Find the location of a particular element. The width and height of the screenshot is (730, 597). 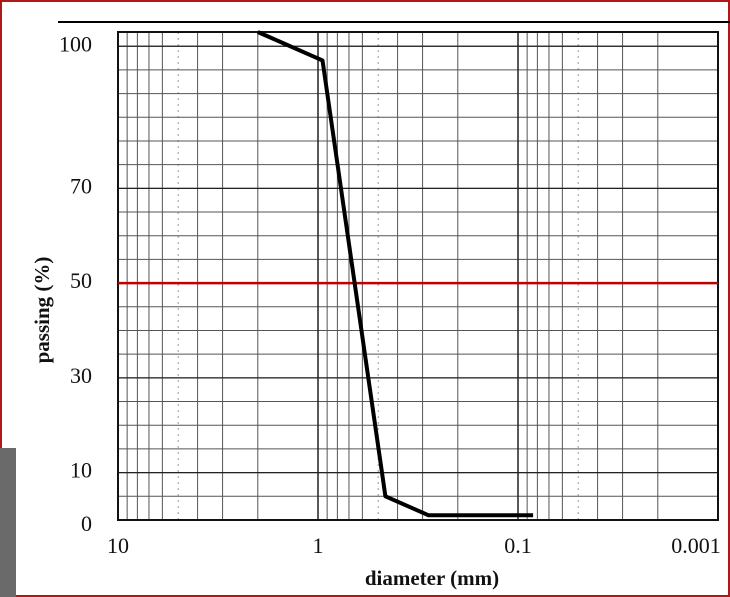

x-axis-label: diameter (mm) is located at coordinates (432, 578).